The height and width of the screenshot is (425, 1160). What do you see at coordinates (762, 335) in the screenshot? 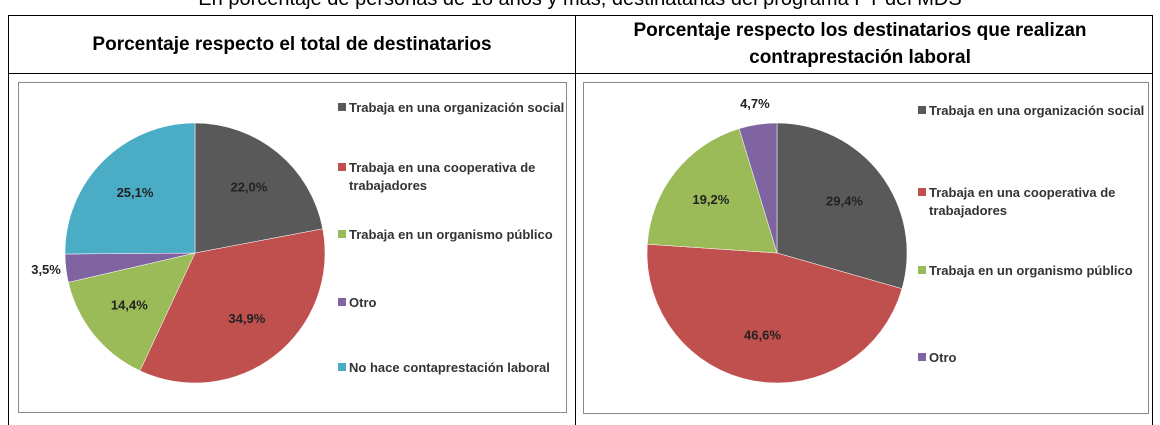
I see `data-label: 46,6%` at bounding box center [762, 335].